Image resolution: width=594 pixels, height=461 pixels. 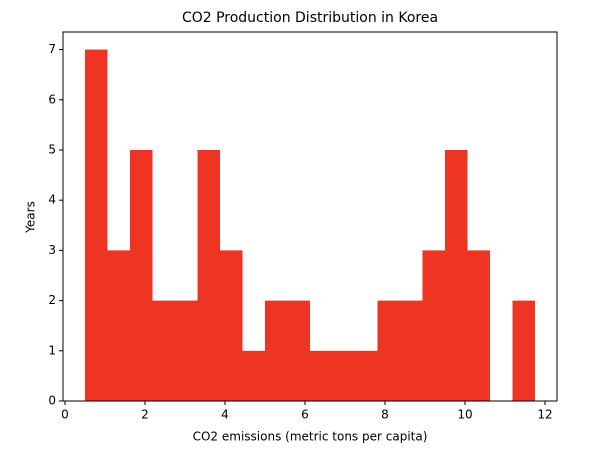 What do you see at coordinates (52, 200) in the screenshot?
I see `y-tick-label: 4` at bounding box center [52, 200].